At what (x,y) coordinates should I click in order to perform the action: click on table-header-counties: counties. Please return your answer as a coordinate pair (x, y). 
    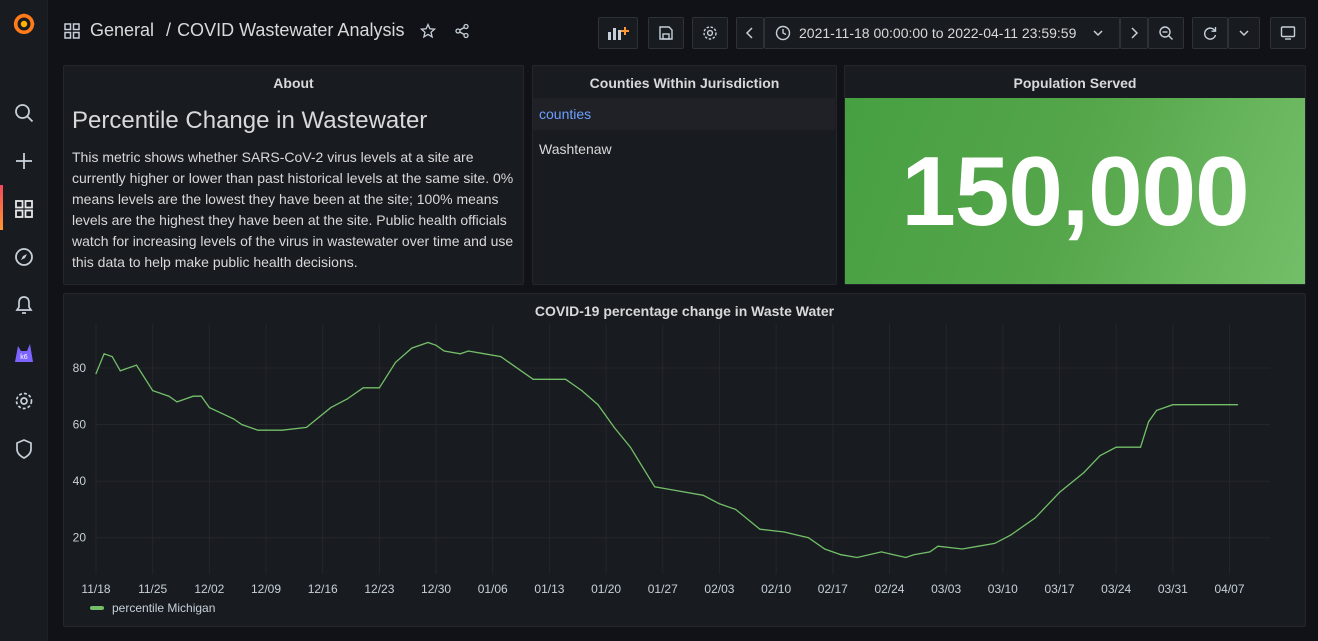
    Looking at the image, I should click on (684, 114).